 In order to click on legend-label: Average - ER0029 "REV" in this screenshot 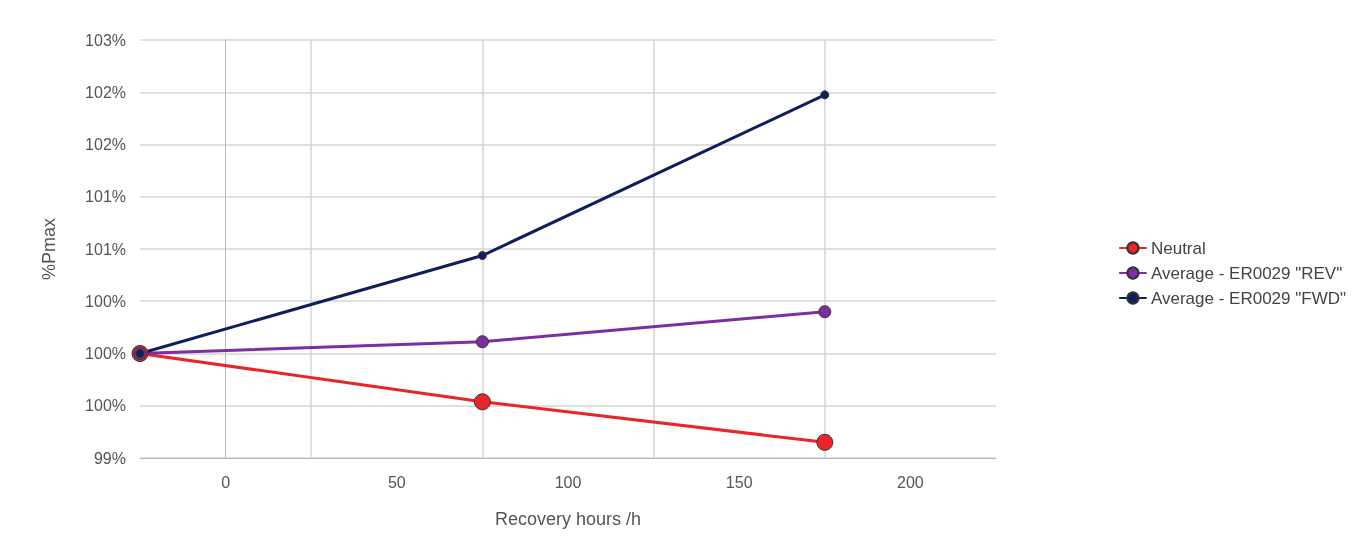, I will do `click(1246, 273)`.